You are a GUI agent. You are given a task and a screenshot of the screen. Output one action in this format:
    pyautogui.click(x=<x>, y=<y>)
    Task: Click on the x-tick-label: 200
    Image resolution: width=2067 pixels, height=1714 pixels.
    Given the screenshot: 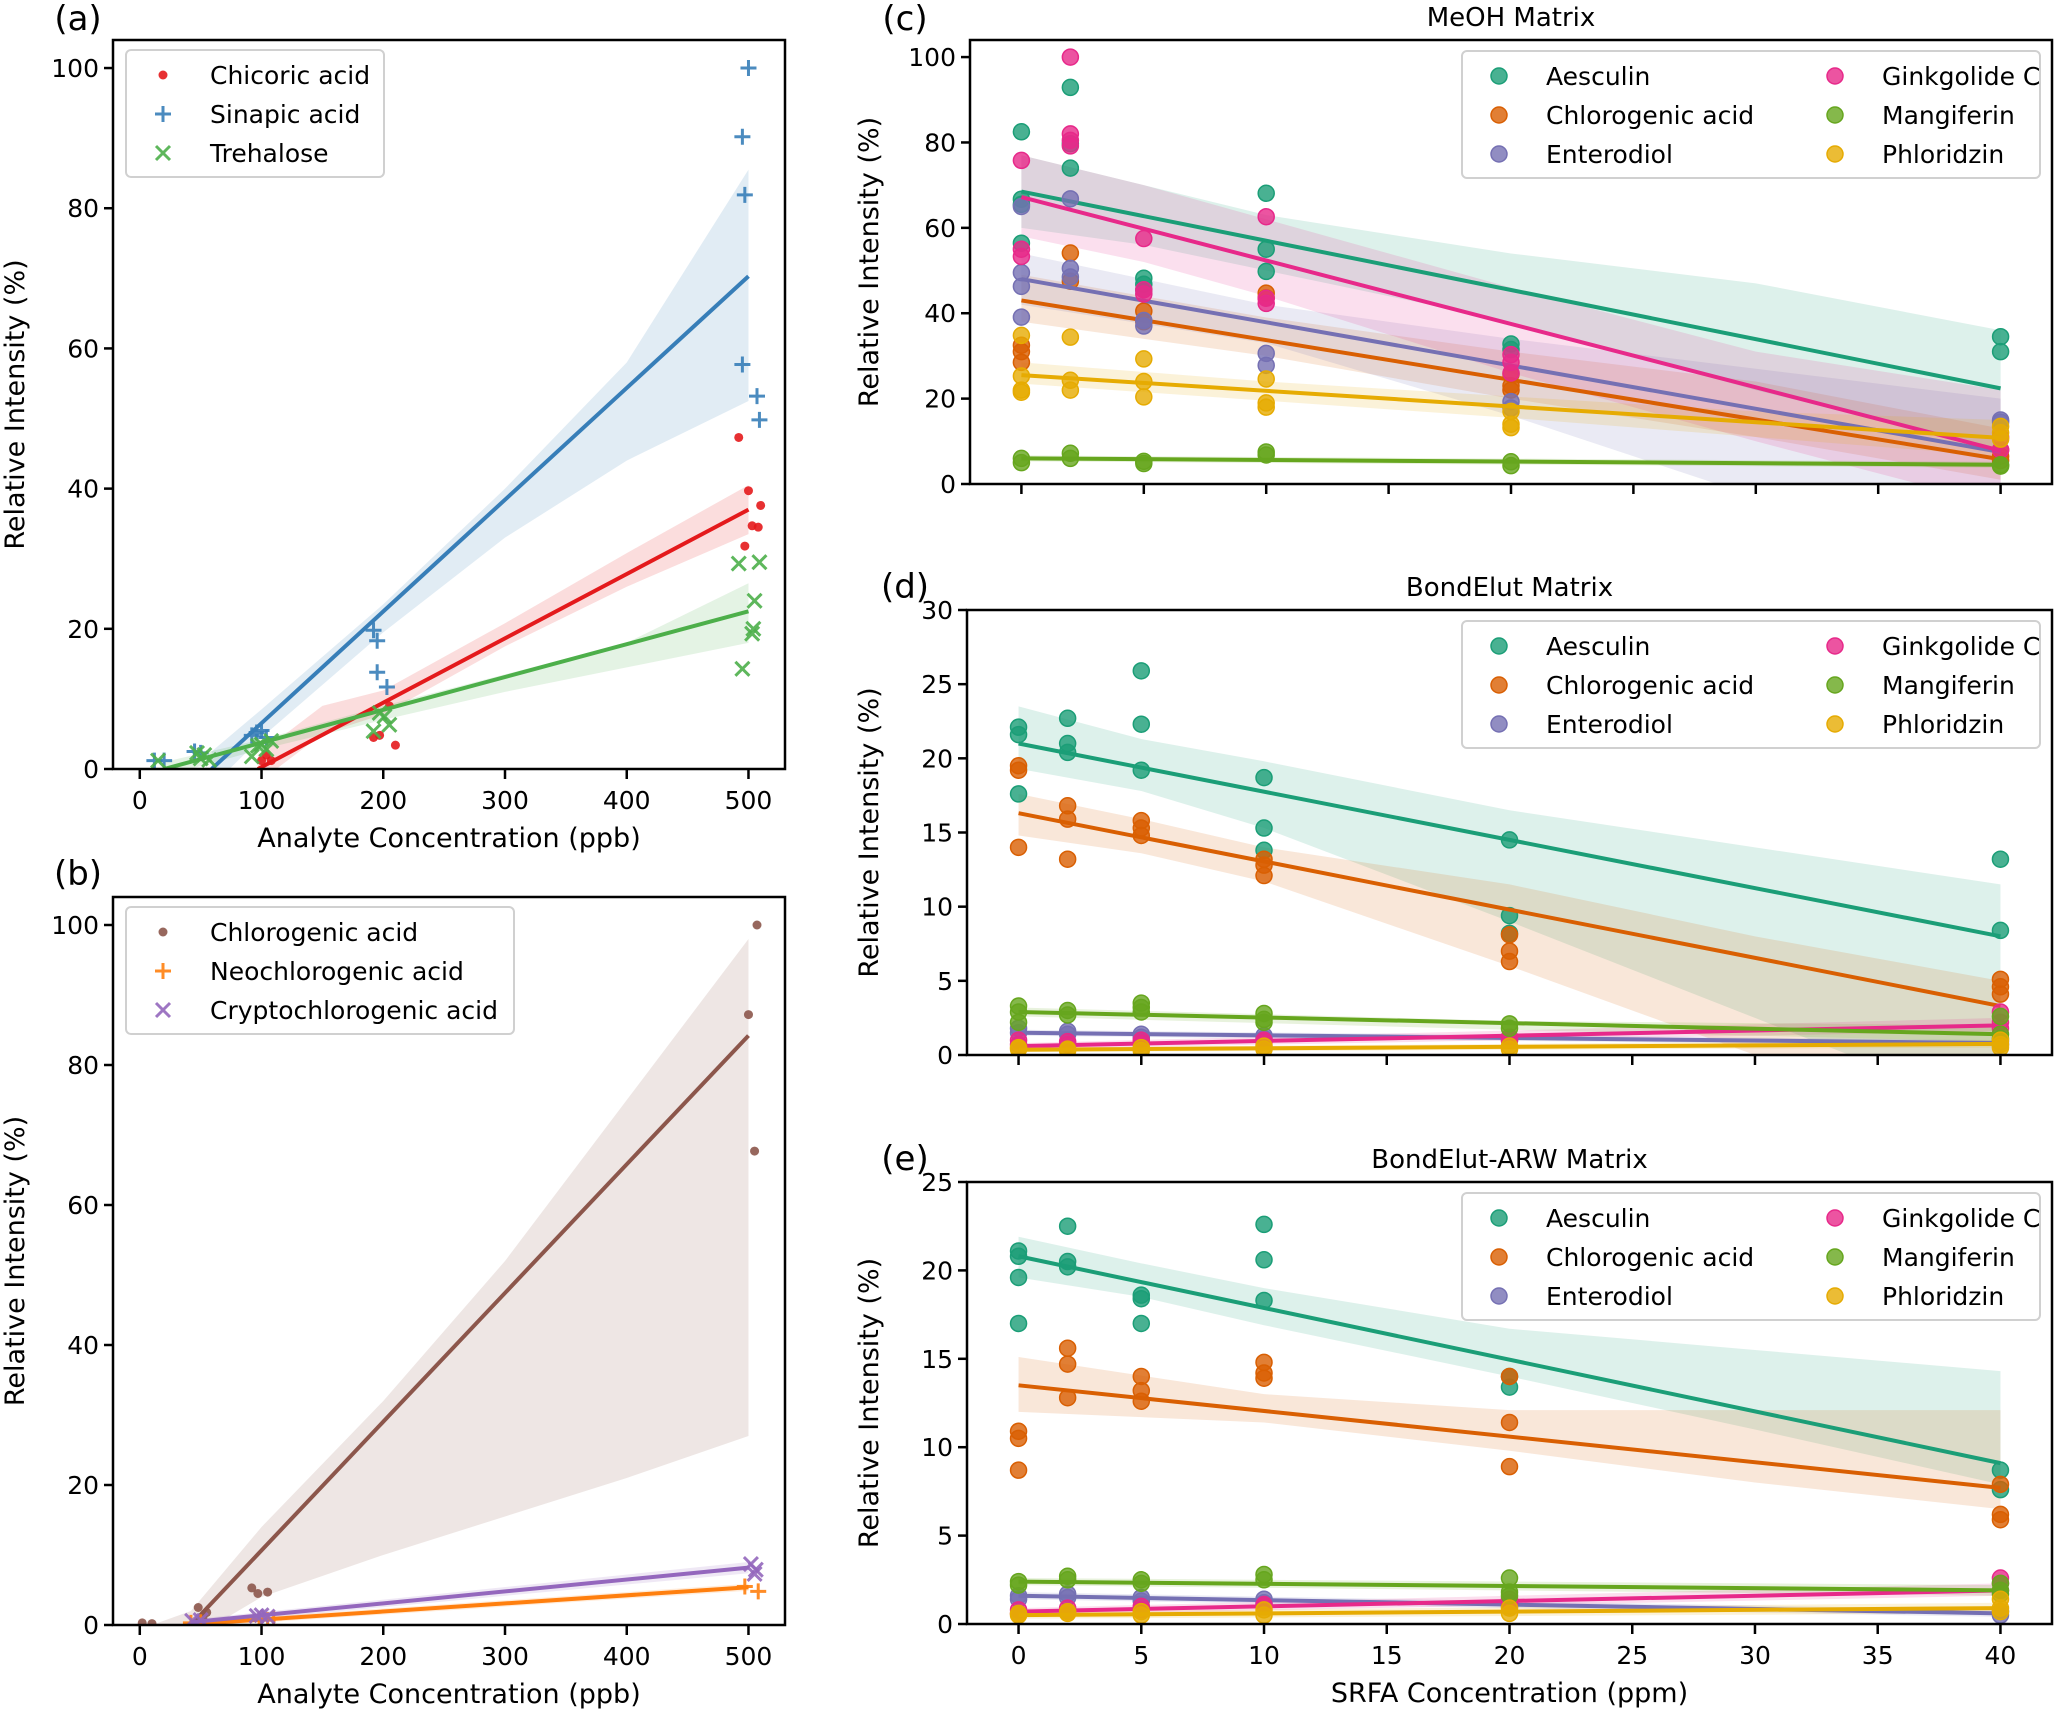 What is the action you would take?
    pyautogui.click(x=383, y=1656)
    